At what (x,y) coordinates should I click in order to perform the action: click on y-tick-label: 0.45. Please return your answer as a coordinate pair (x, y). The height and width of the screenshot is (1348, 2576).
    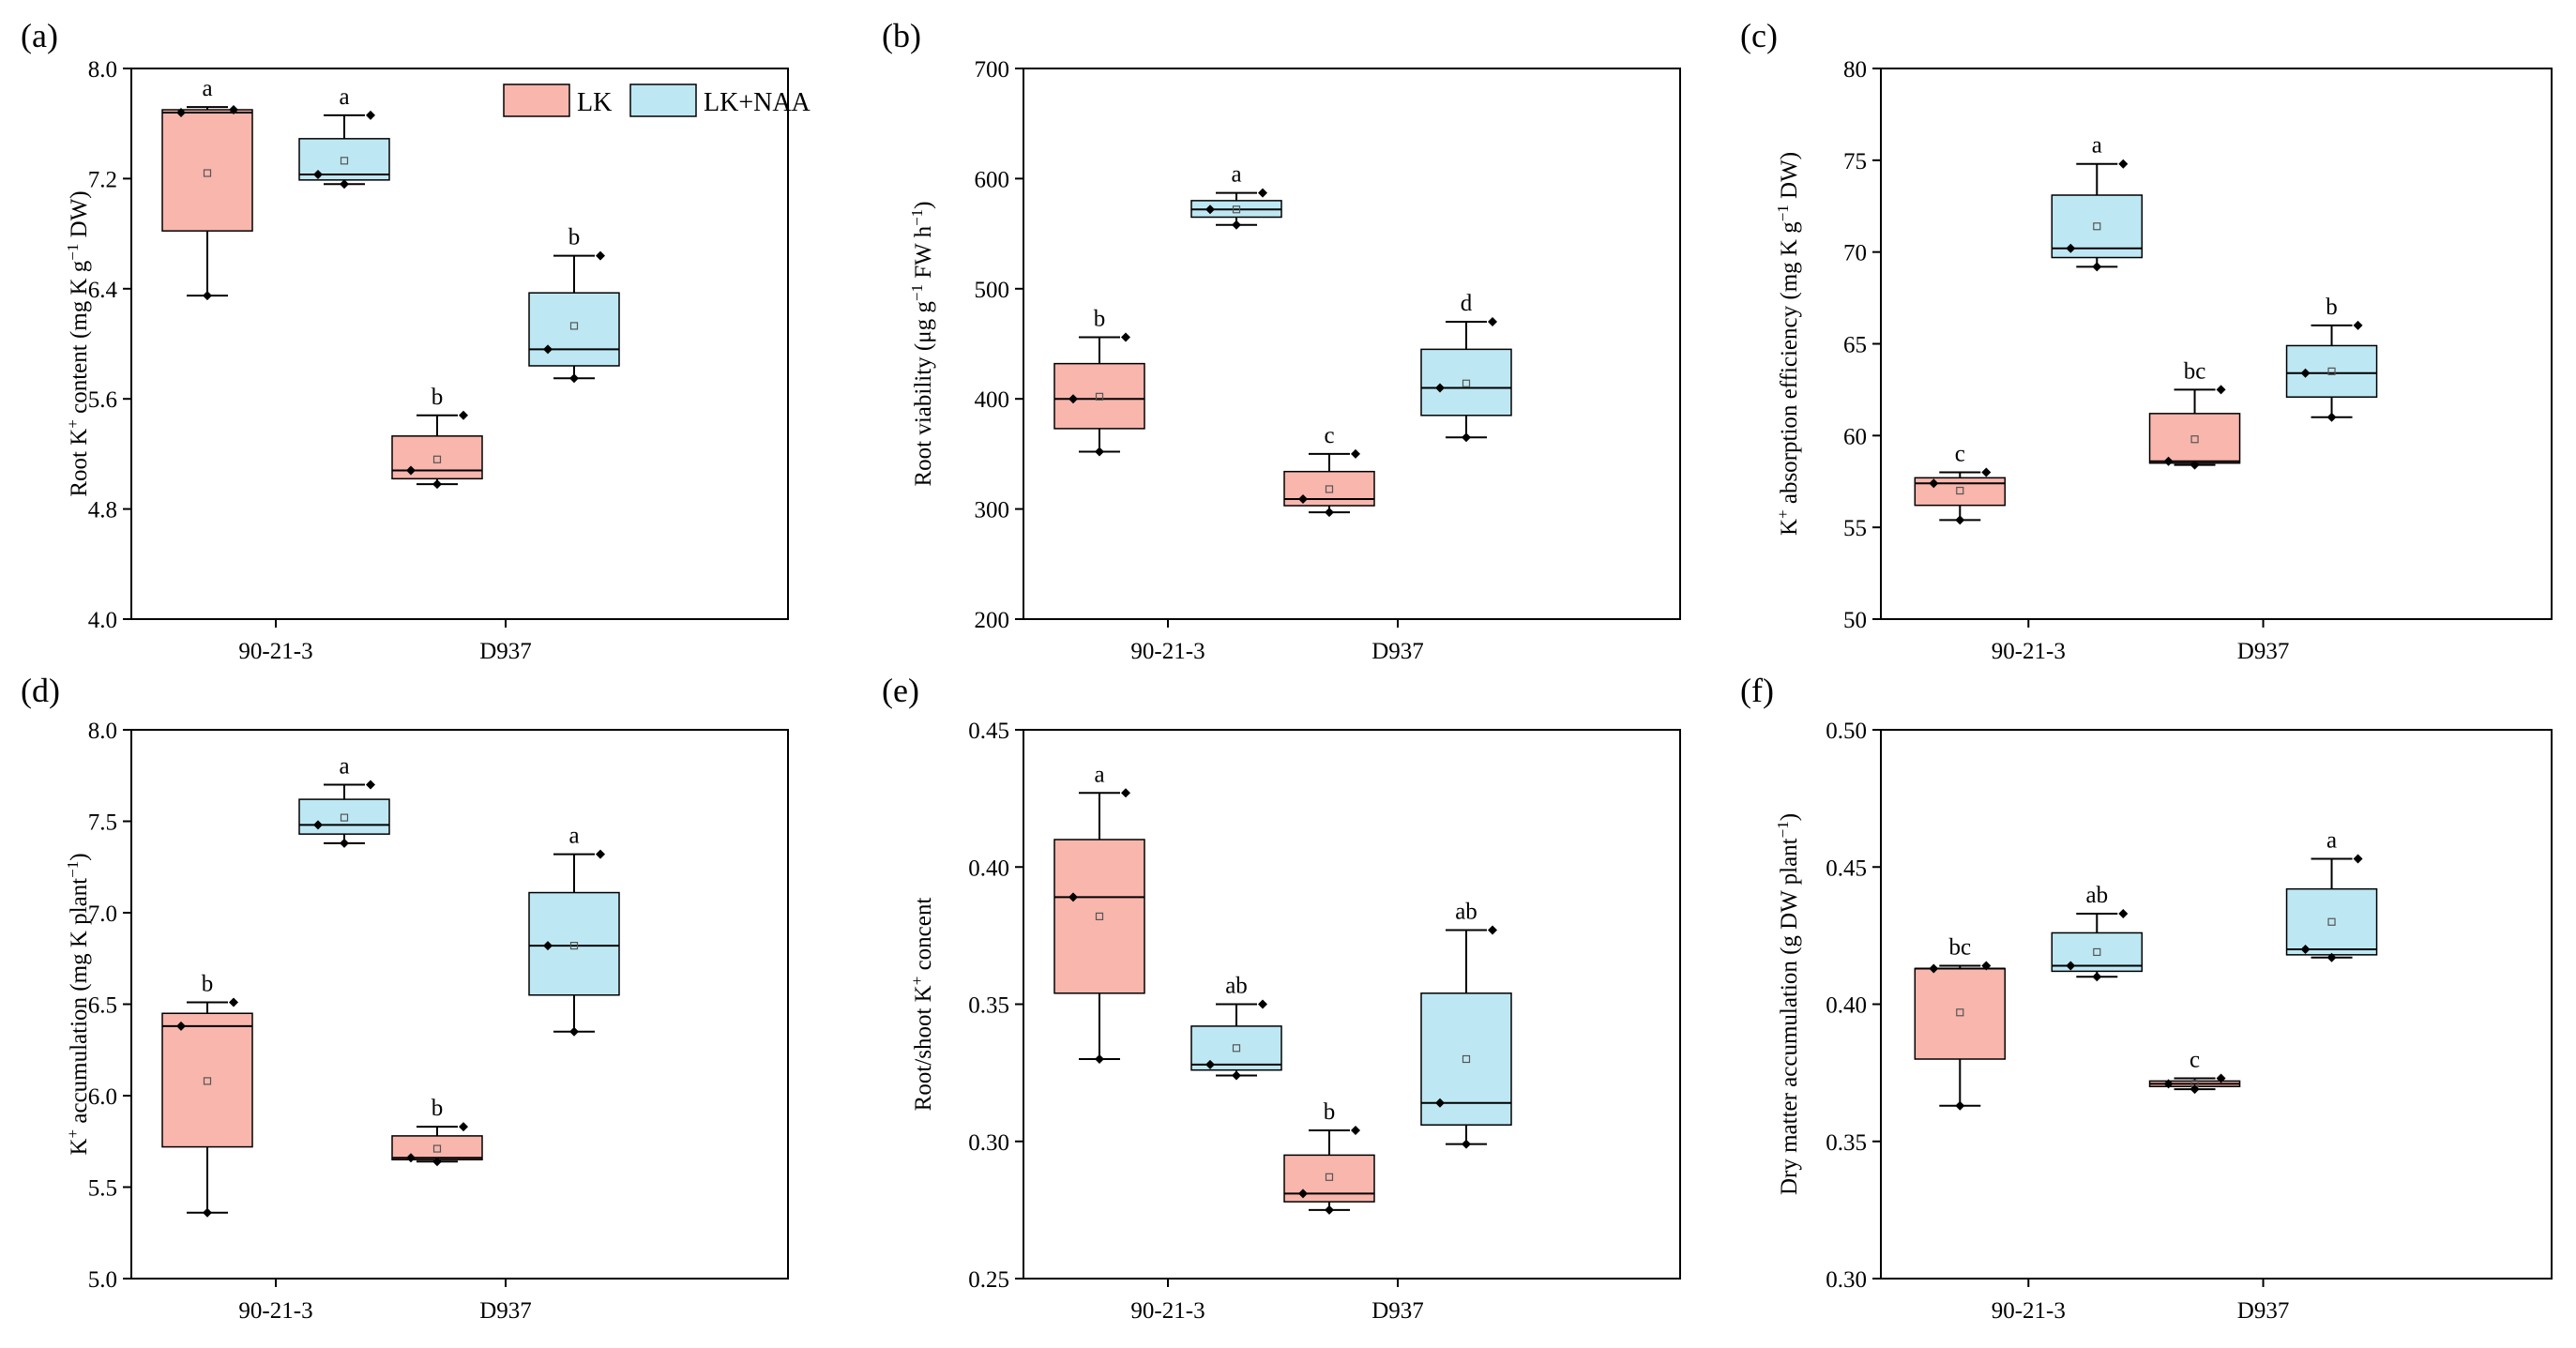
    Looking at the image, I should click on (1847, 869).